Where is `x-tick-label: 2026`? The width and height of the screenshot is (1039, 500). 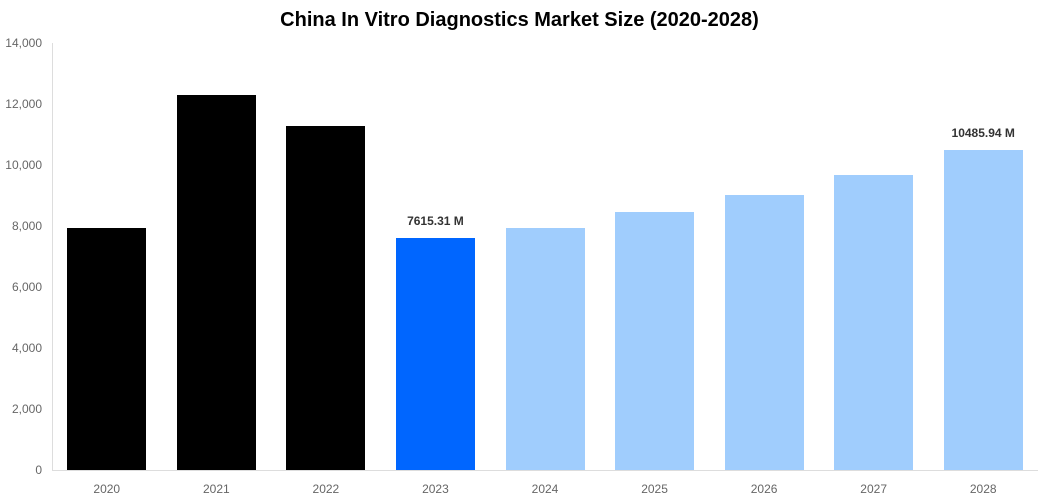
x-tick-label: 2026 is located at coordinates (764, 489).